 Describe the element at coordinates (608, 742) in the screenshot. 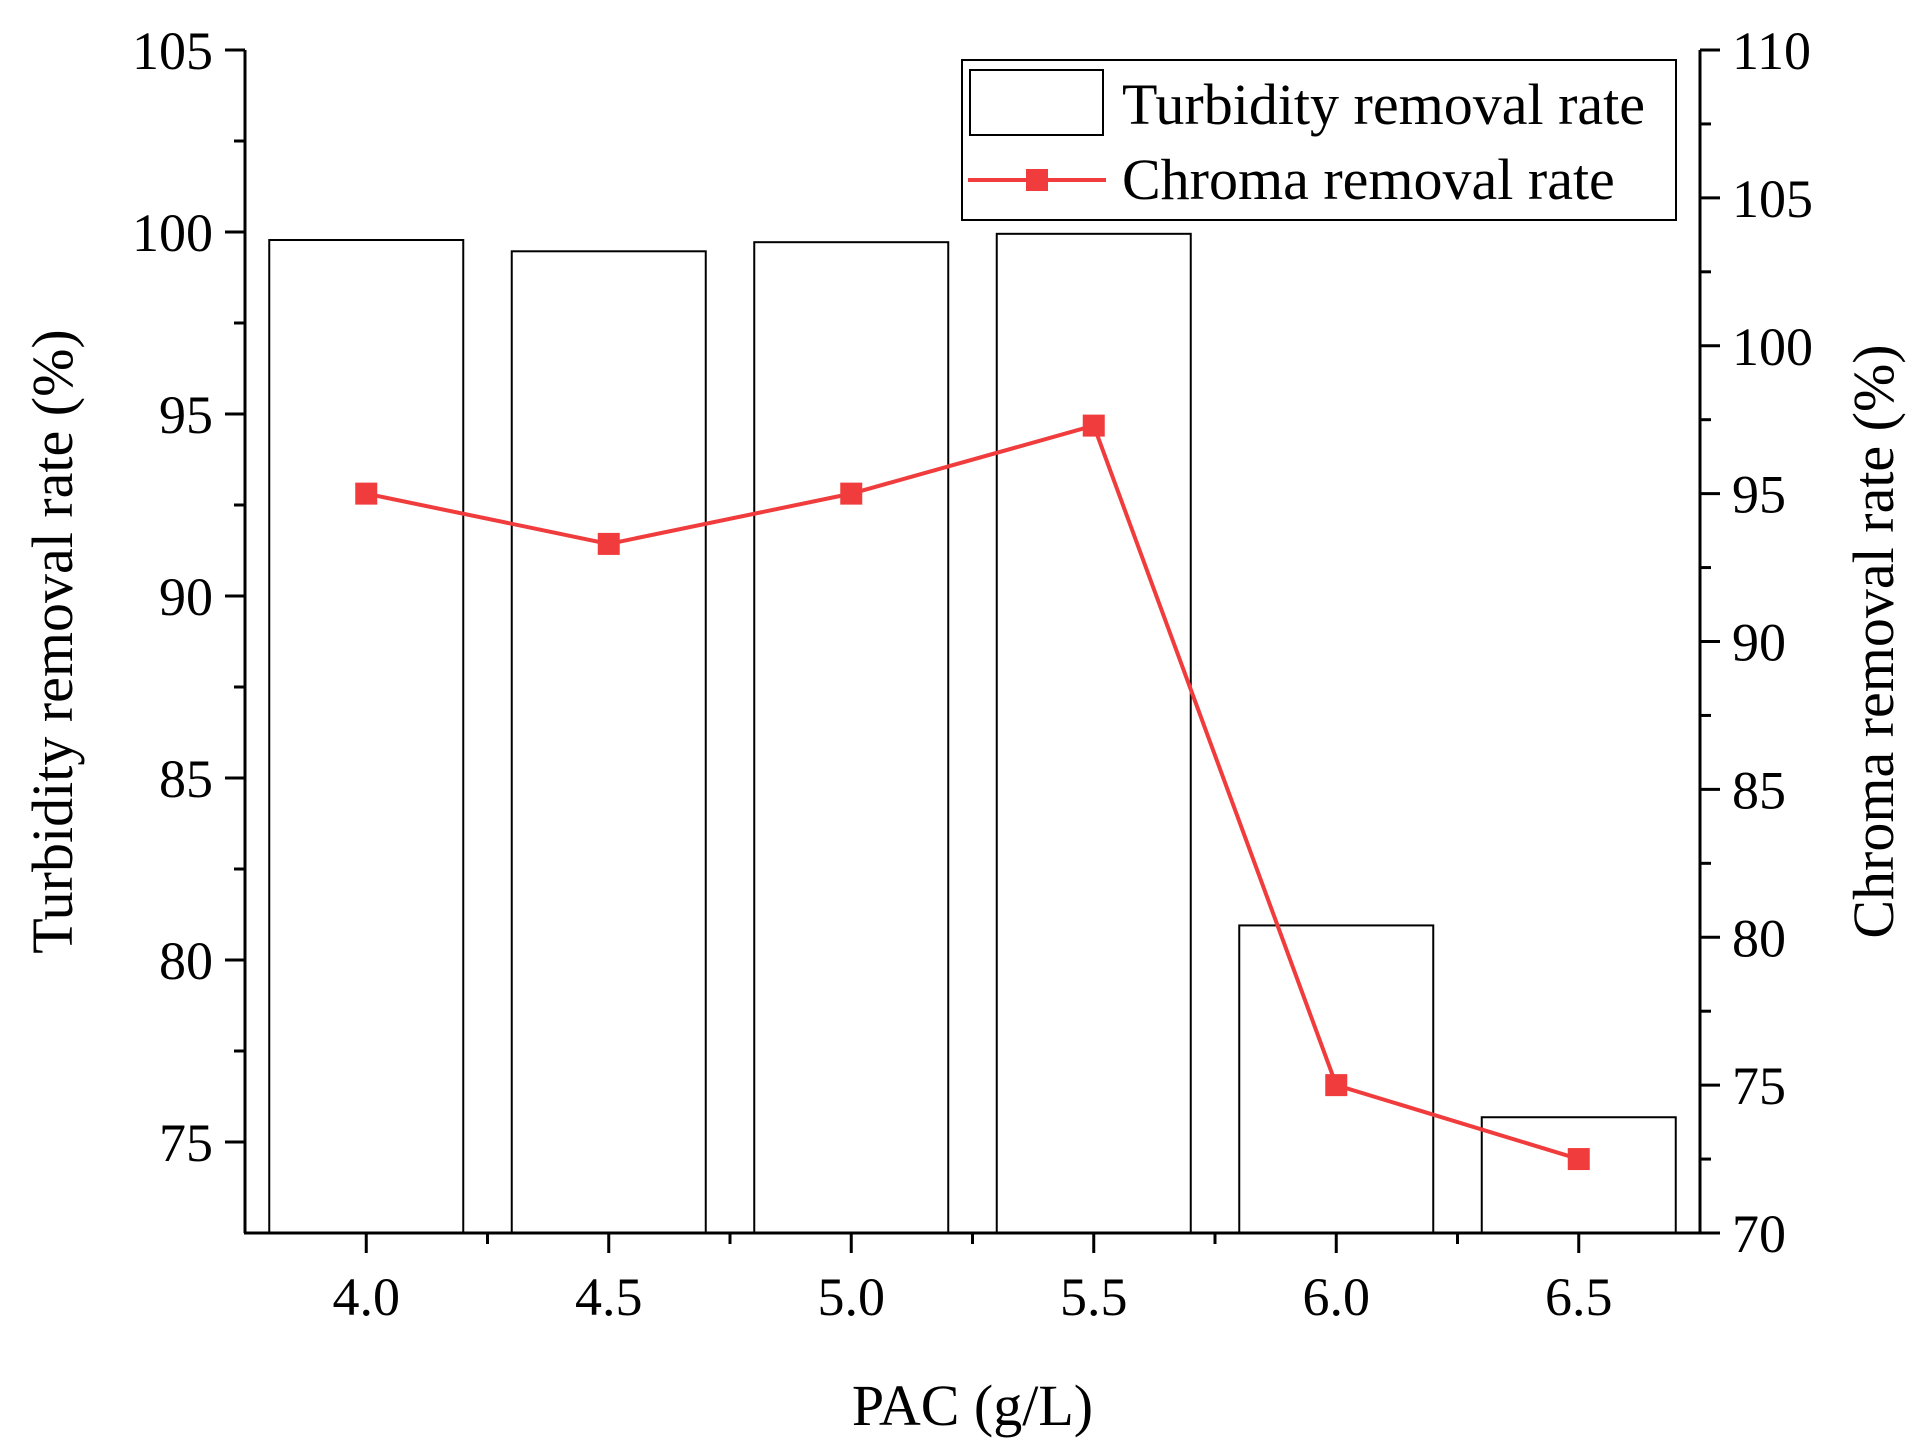

I see `bar-4.5` at that location.